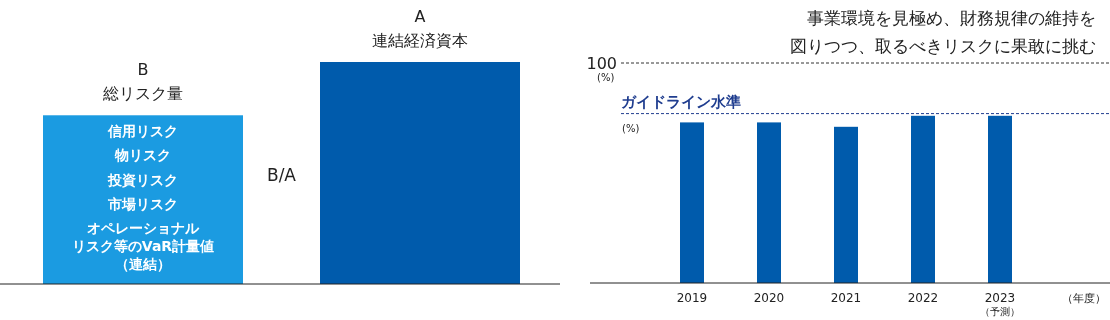 The image size is (1110, 320). What do you see at coordinates (1000, 311) in the screenshot?
I see `text: （予測）` at bounding box center [1000, 311].